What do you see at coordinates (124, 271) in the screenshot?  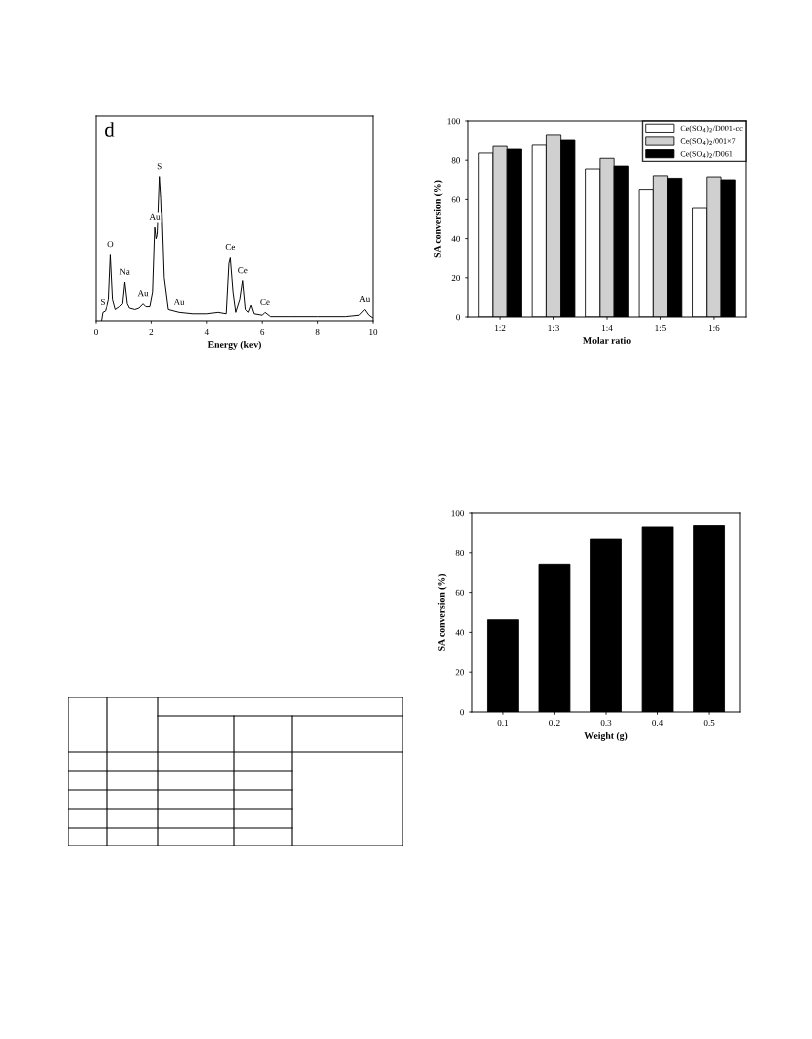 I see `annotation: Na` at bounding box center [124, 271].